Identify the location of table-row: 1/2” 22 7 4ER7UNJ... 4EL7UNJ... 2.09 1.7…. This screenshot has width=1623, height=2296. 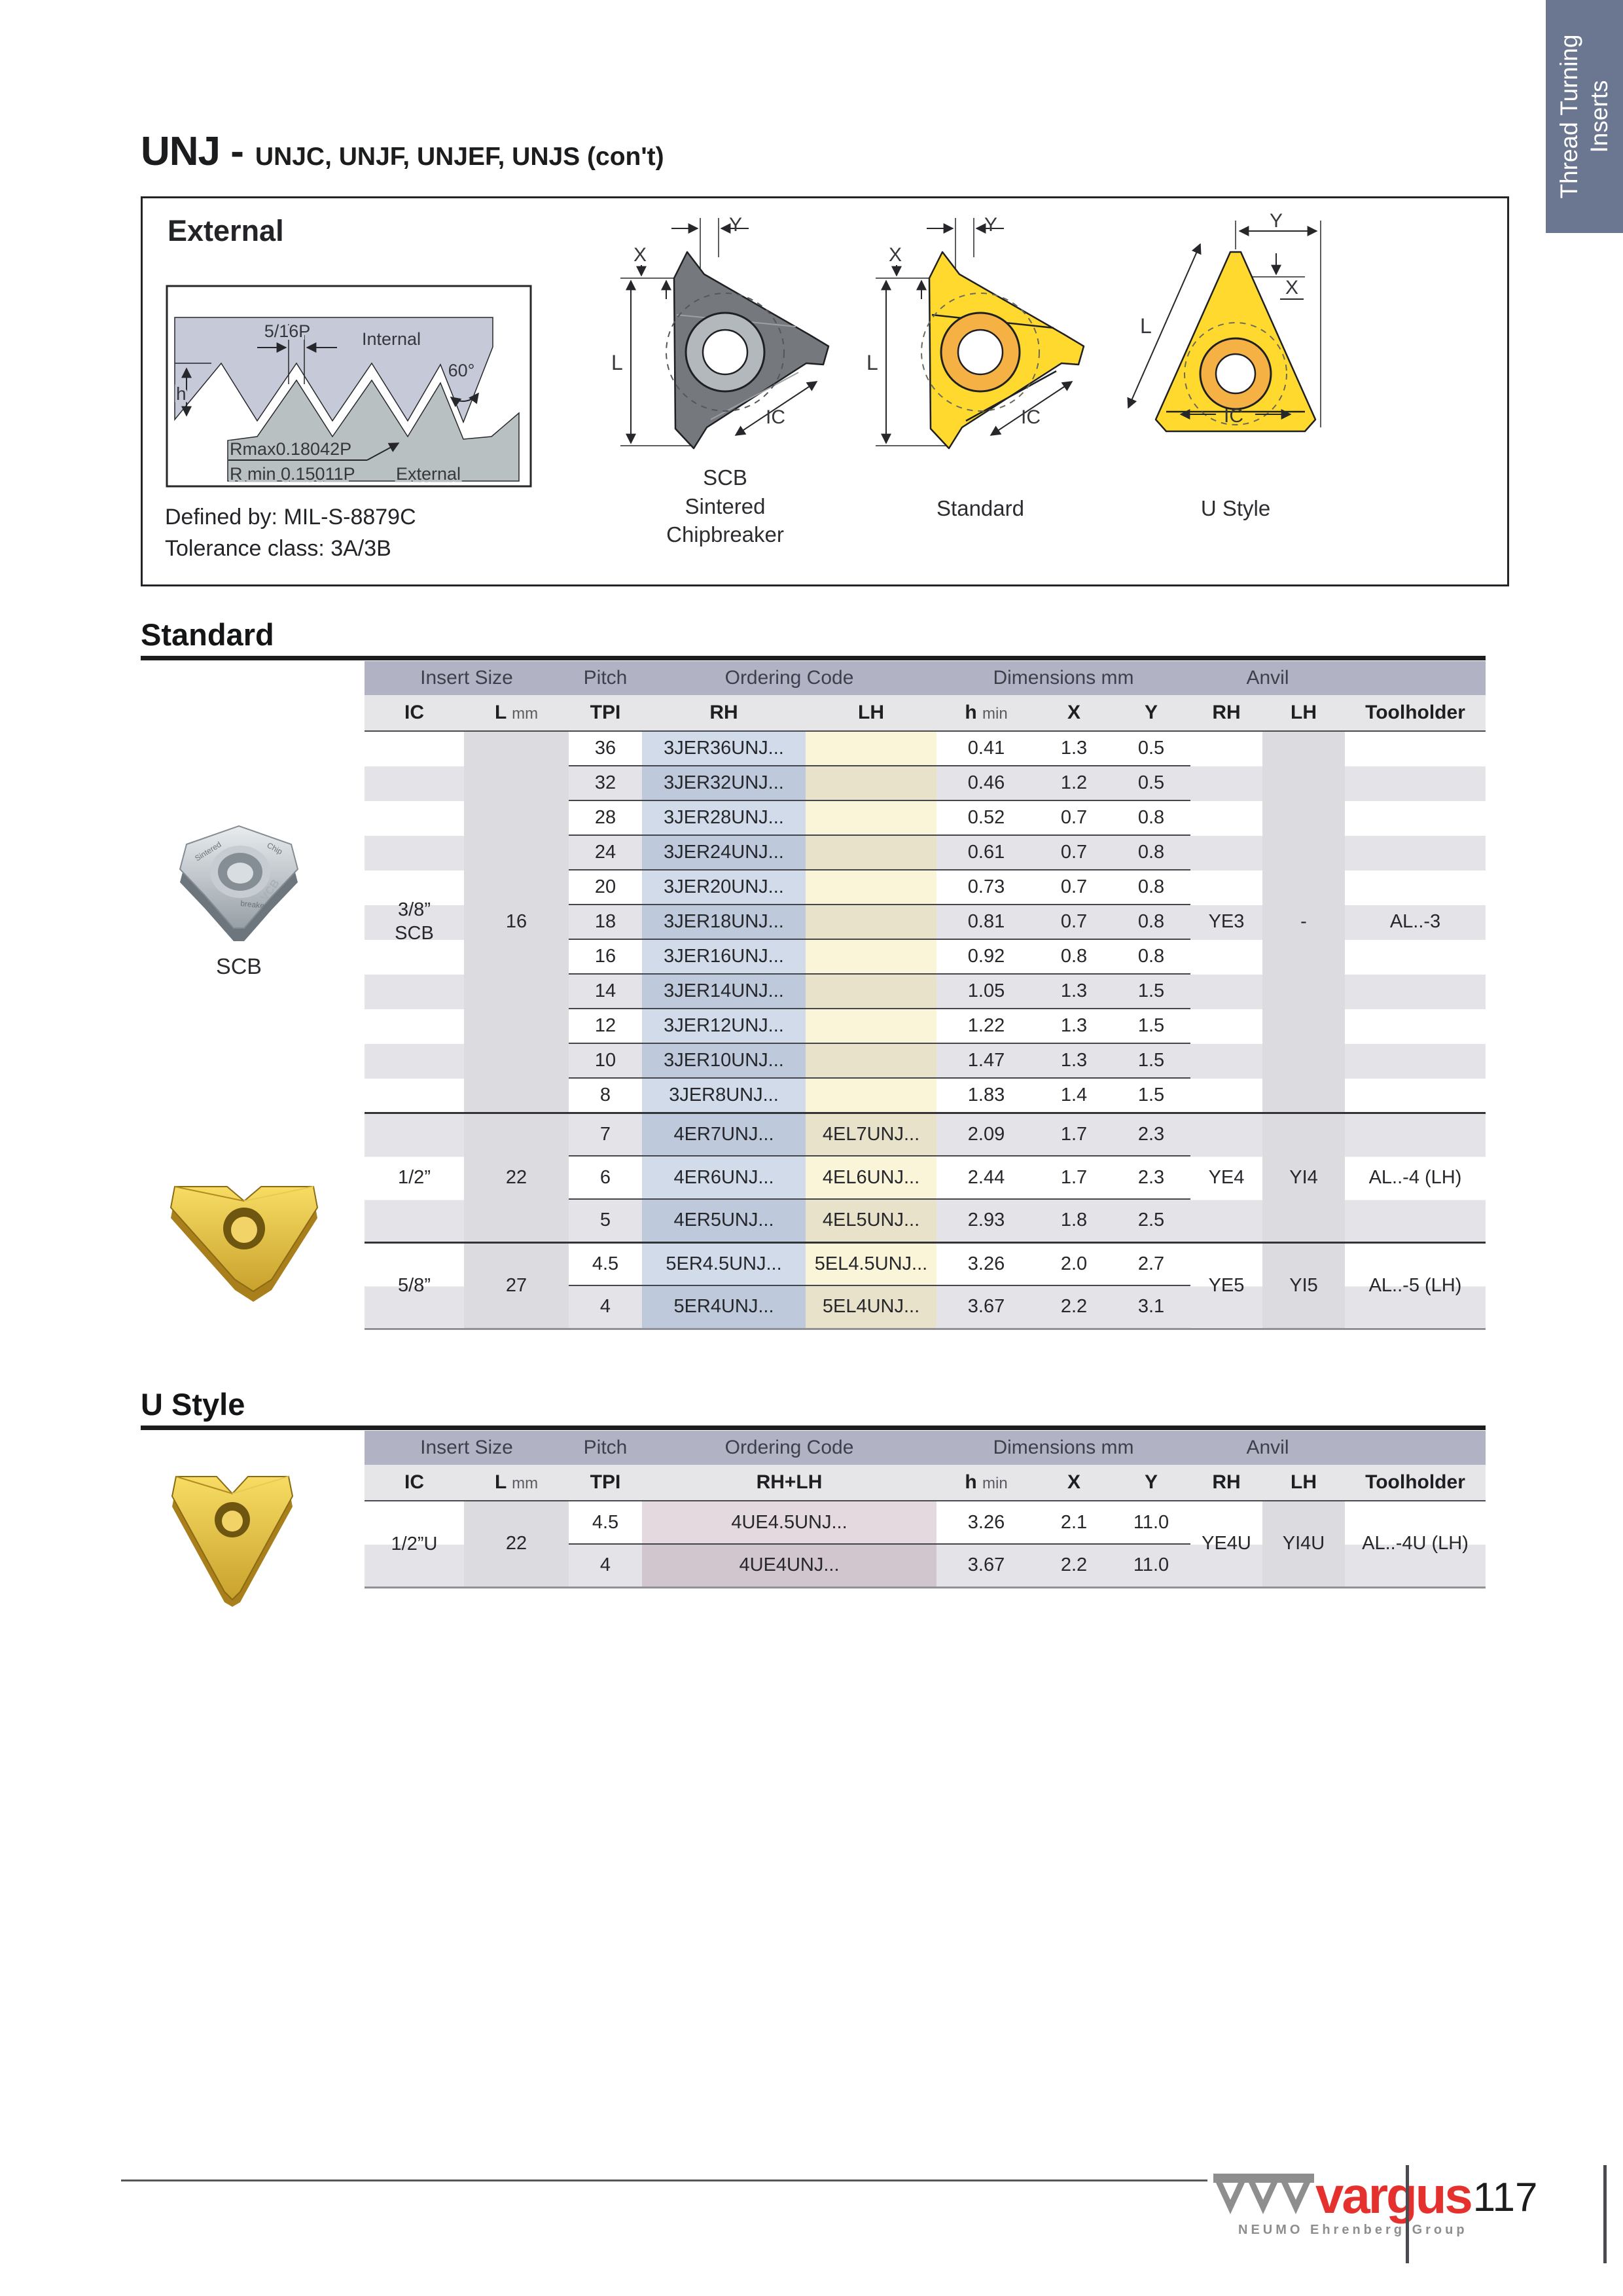
(925, 1176).